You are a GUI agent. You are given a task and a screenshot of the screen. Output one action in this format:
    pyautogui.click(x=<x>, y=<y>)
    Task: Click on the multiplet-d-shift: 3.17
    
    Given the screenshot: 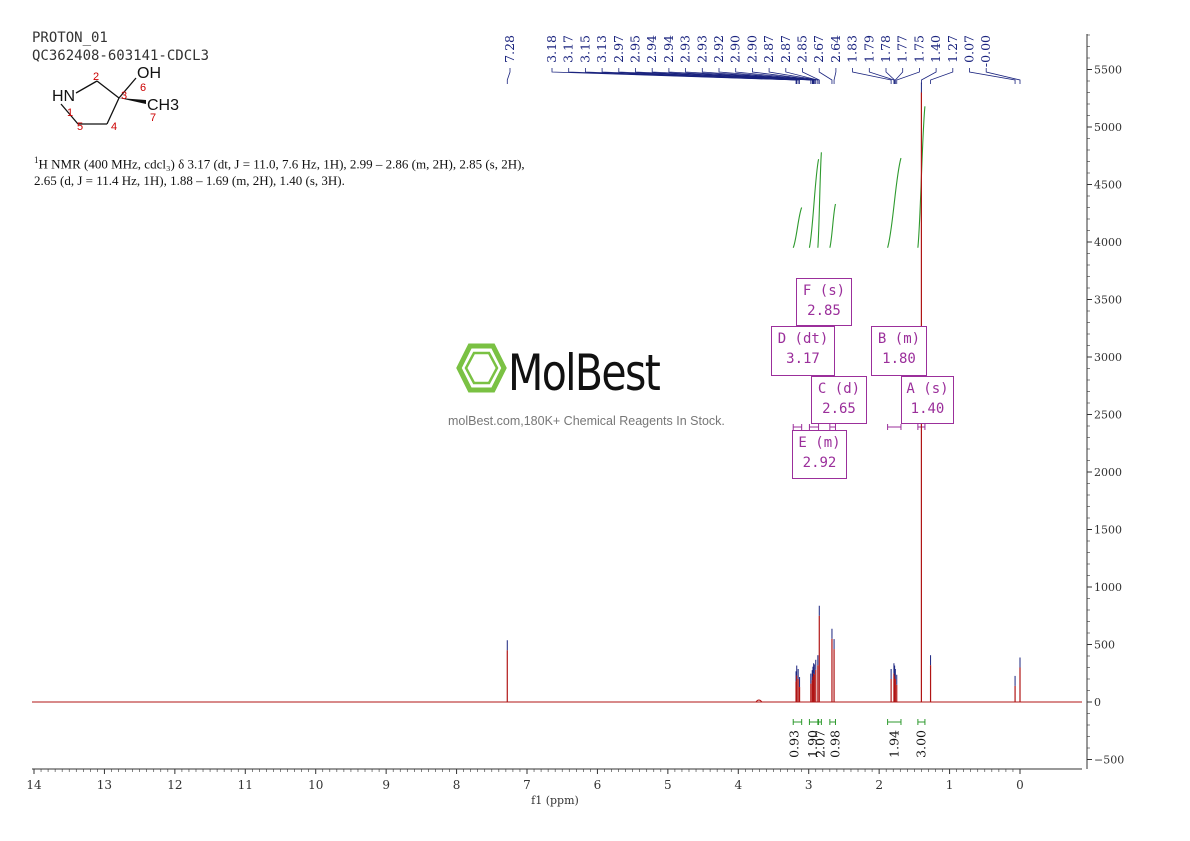 What is the action you would take?
    pyautogui.click(x=803, y=359)
    